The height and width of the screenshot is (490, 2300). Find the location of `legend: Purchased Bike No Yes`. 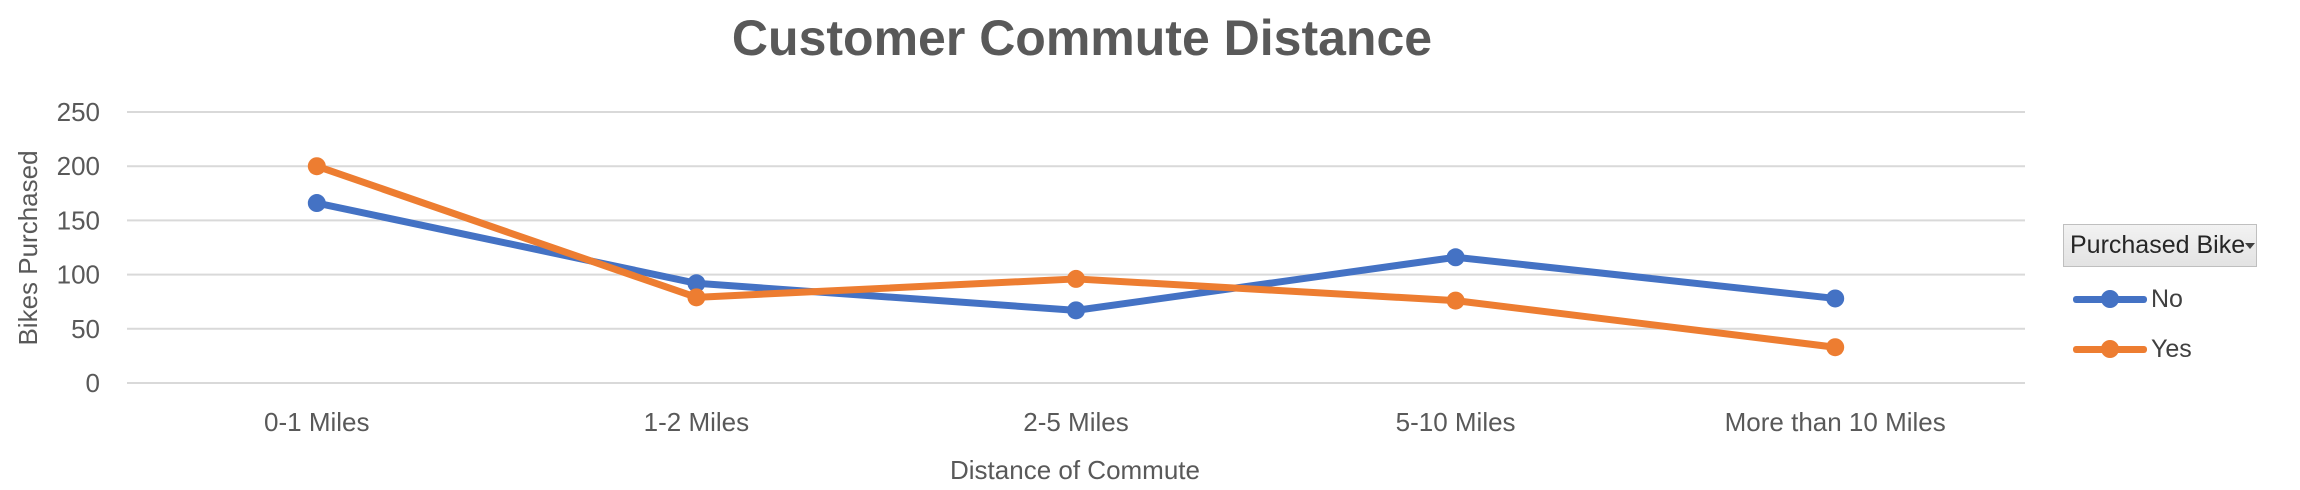

legend: Purchased Bike No Yes is located at coordinates (2163, 295).